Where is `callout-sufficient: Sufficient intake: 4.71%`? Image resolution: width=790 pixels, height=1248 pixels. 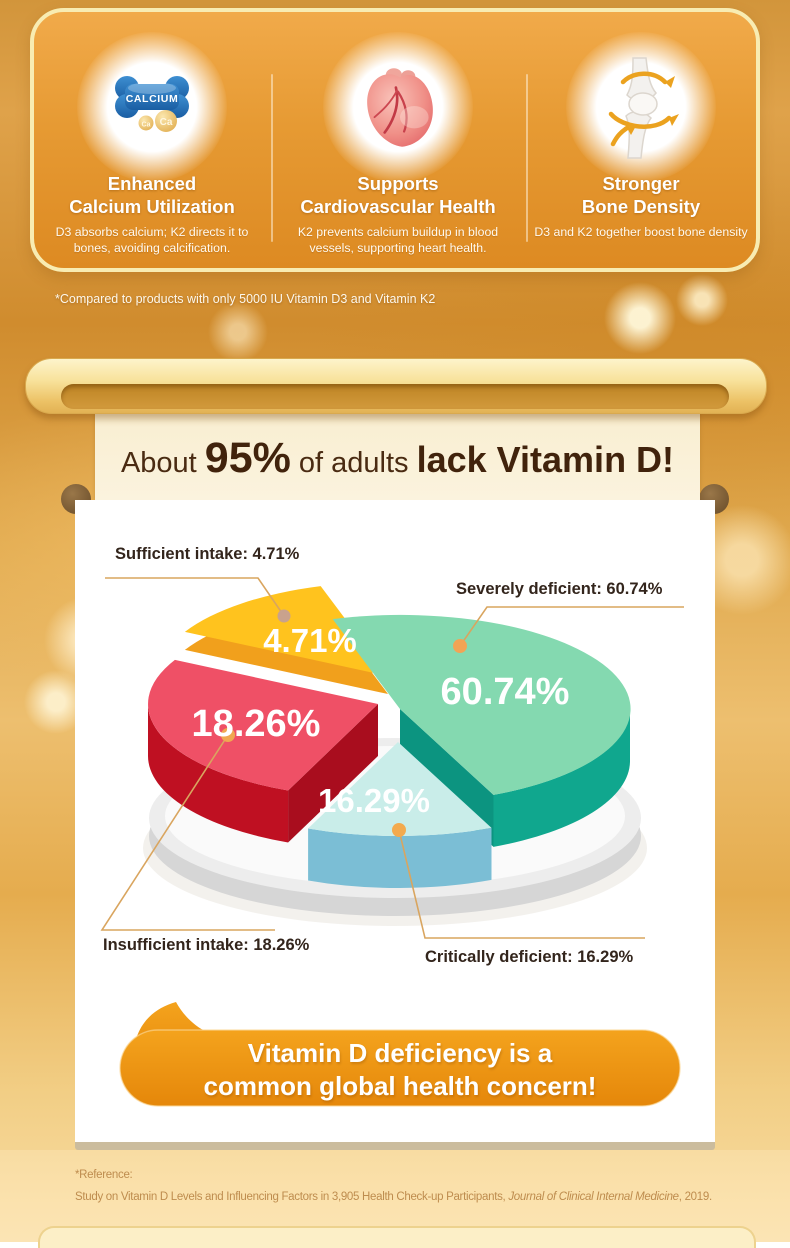
callout-sufficient: Sufficient intake: 4.71% is located at coordinates (207, 554).